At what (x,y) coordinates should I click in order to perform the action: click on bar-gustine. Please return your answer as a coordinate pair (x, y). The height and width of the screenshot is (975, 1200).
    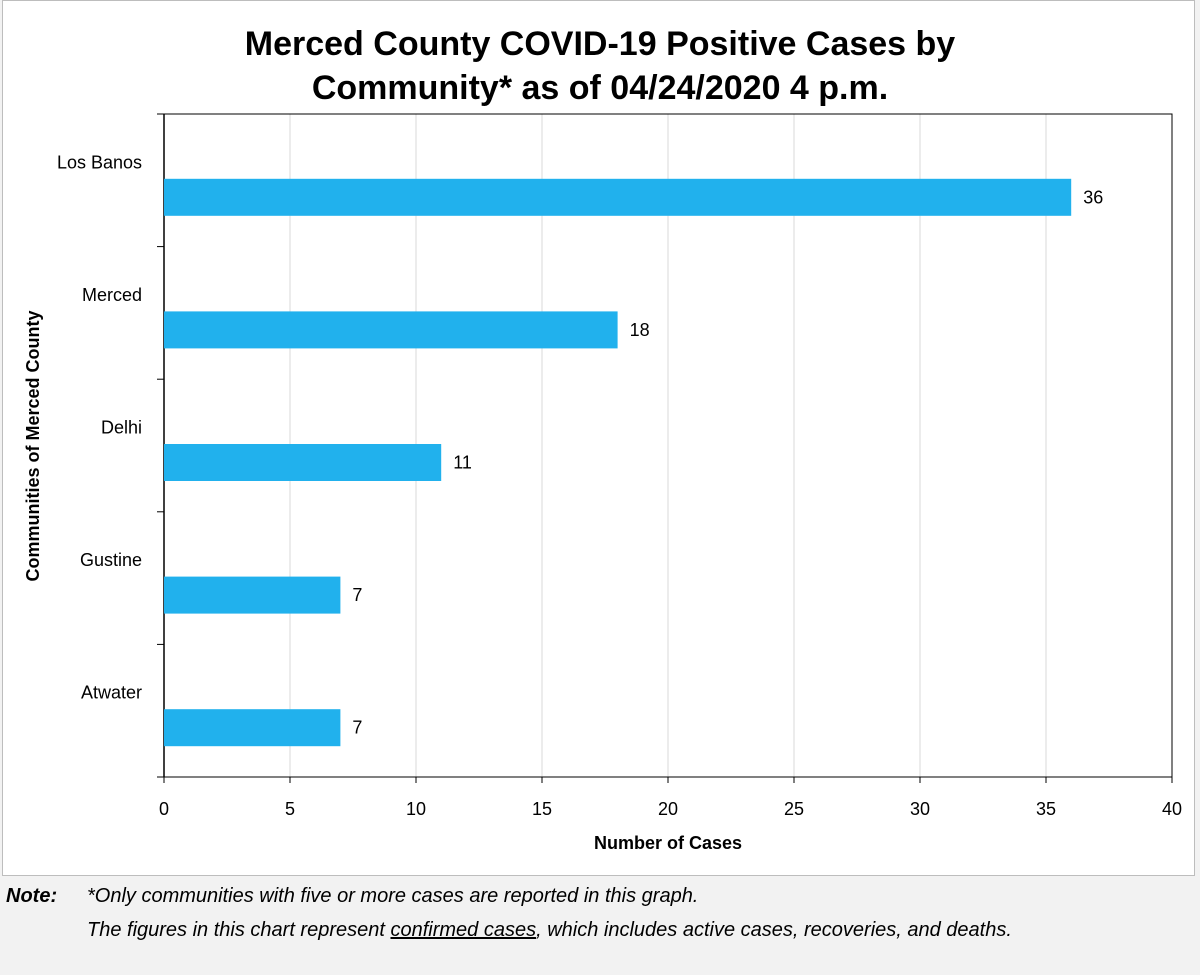
    Looking at the image, I should click on (252, 595).